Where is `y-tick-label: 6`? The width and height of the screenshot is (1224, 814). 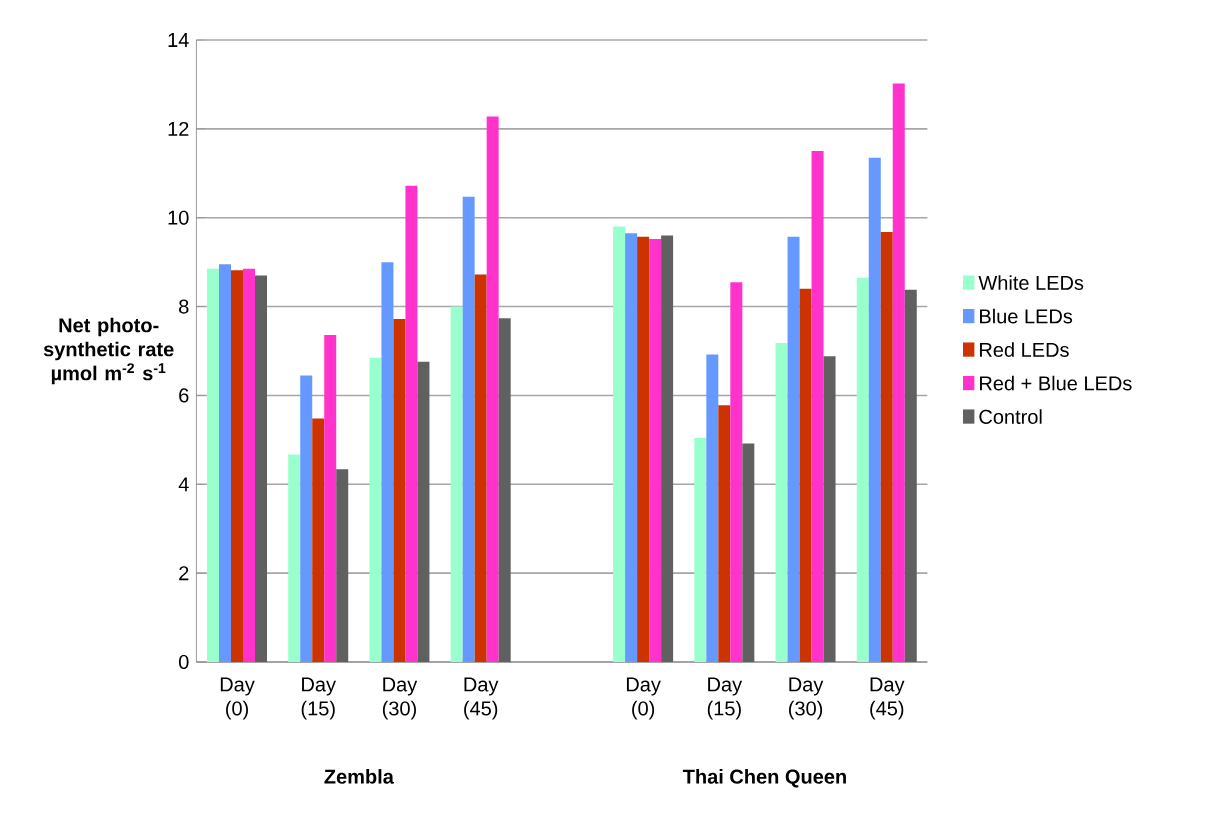 y-tick-label: 6 is located at coordinates (184, 395).